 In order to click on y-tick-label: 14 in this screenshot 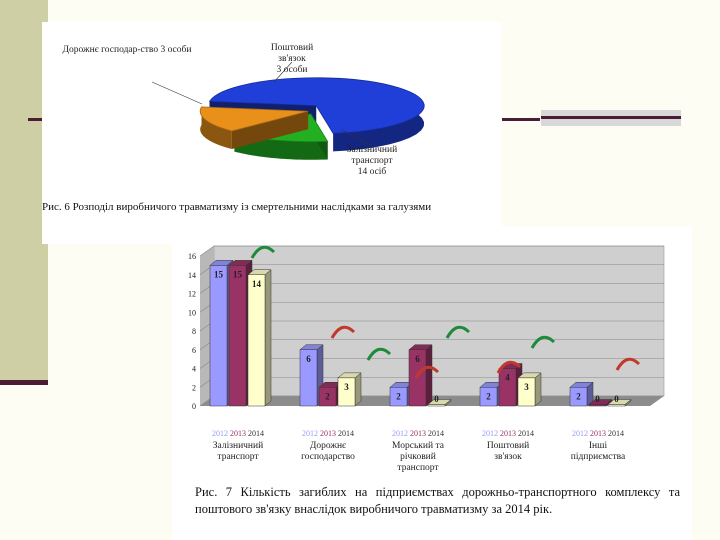, I will do `click(192, 275)`.